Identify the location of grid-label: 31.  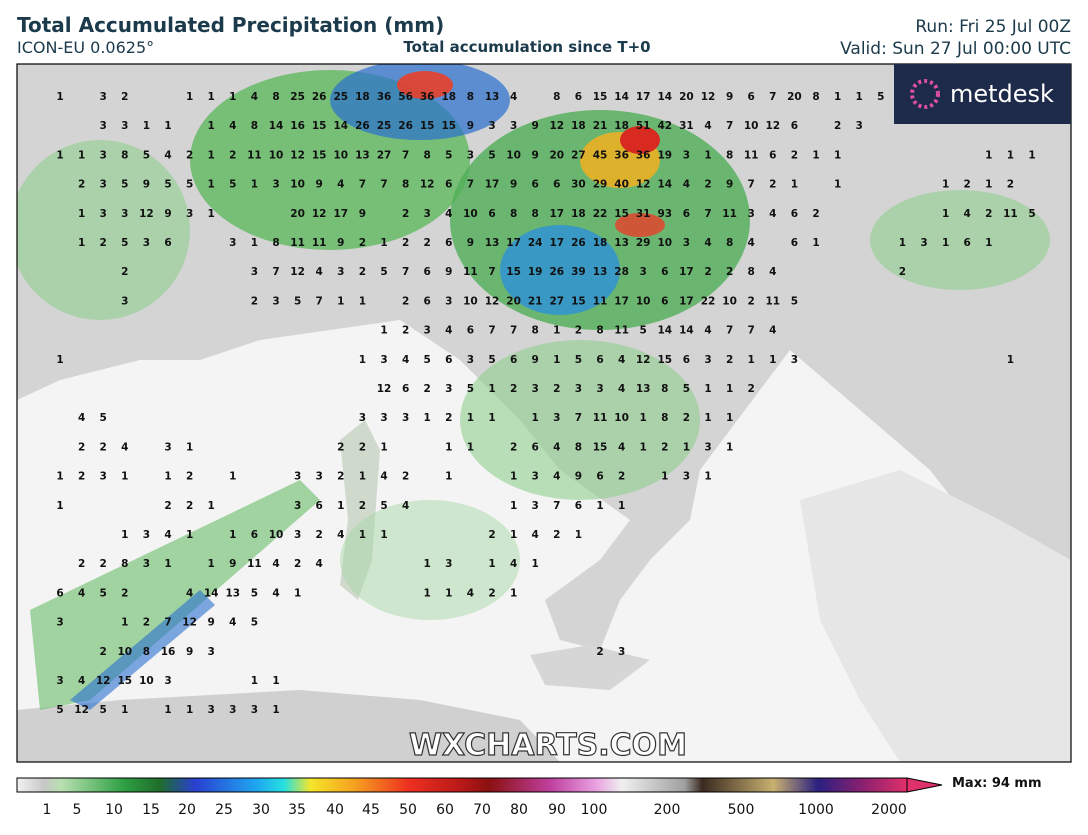
(686, 126).